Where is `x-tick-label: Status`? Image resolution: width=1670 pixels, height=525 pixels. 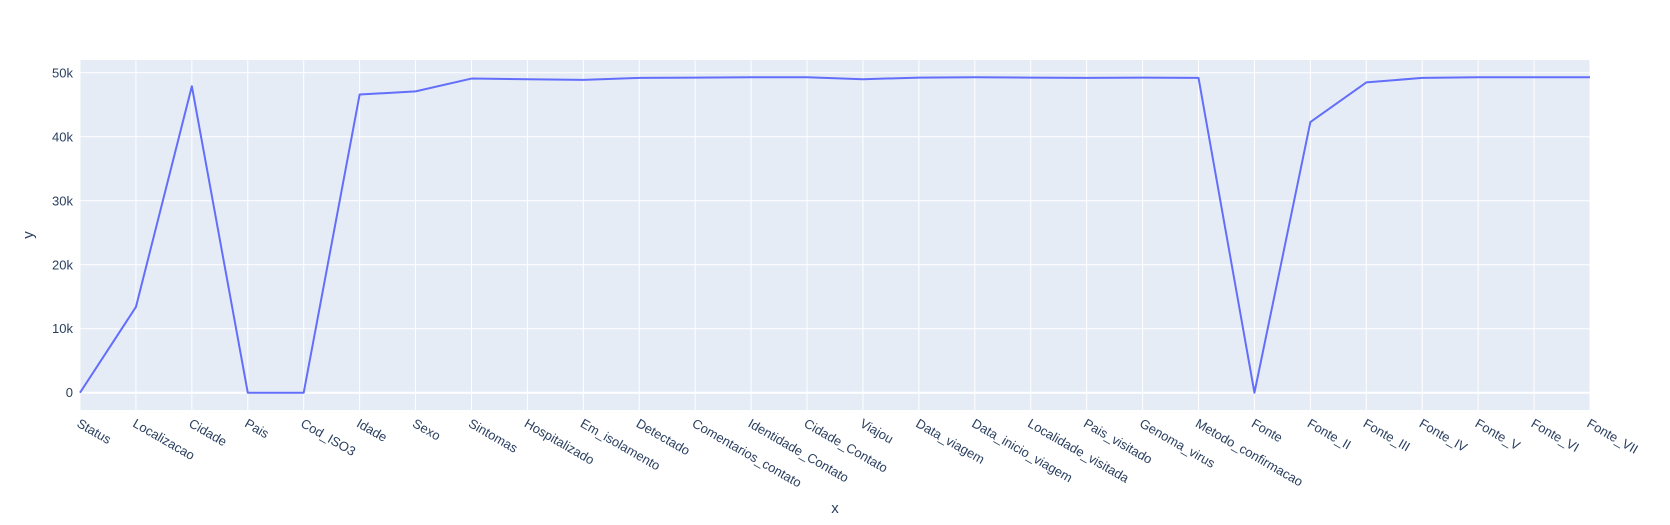
x-tick-label: Status is located at coordinates (95, 432).